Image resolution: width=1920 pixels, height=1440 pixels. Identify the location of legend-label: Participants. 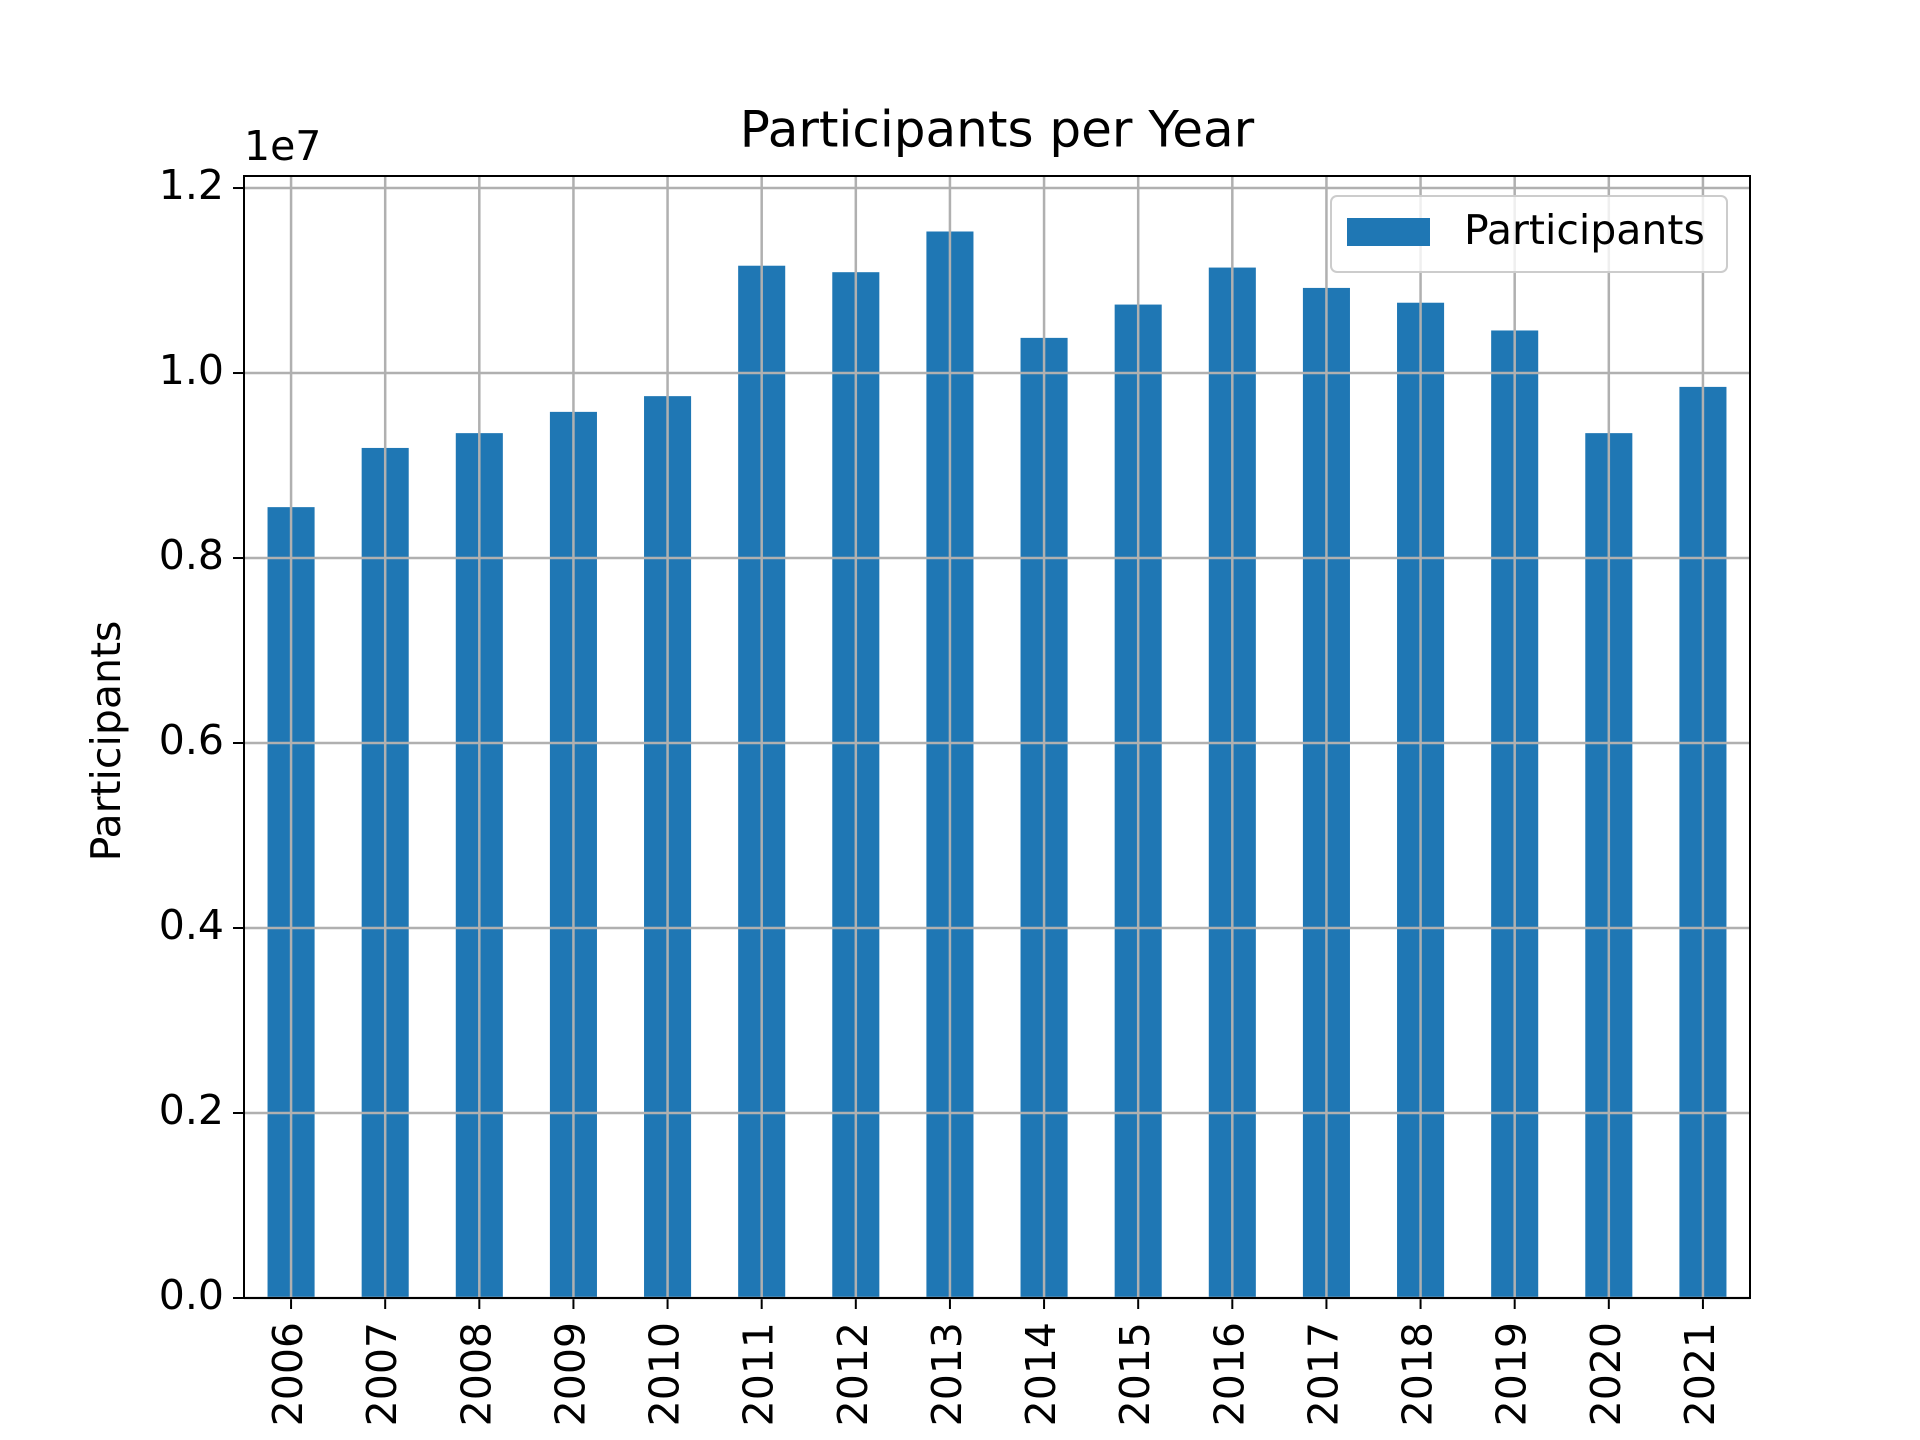
(1584, 230).